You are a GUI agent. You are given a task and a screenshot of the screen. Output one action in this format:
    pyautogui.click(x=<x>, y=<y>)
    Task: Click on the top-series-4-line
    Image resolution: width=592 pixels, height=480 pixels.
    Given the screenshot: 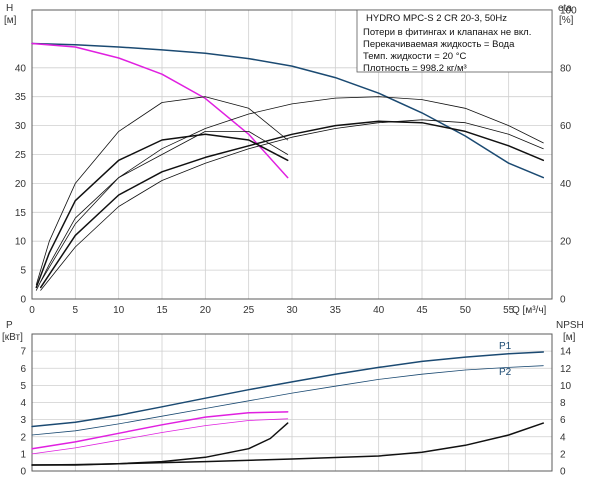 What is the action you would take?
    pyautogui.click(x=162, y=210)
    